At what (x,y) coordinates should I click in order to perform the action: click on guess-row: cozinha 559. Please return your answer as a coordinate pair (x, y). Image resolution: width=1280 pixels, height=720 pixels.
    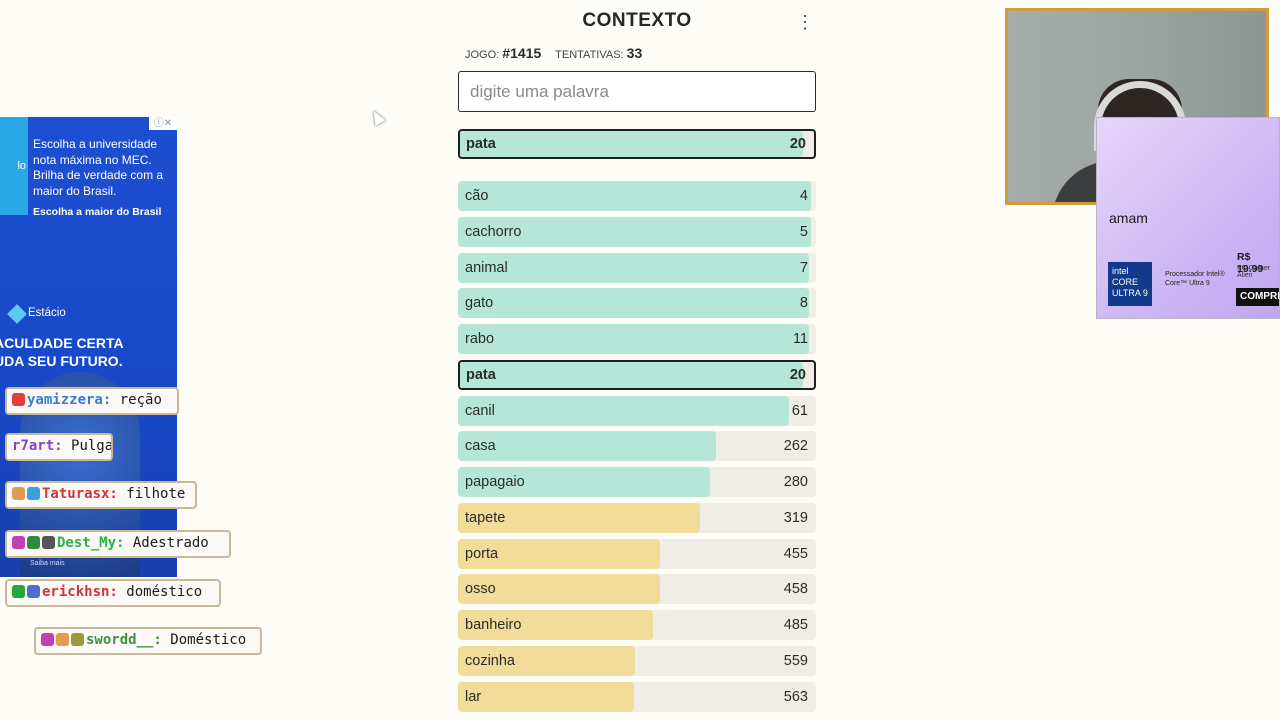
    Looking at the image, I should click on (637, 660).